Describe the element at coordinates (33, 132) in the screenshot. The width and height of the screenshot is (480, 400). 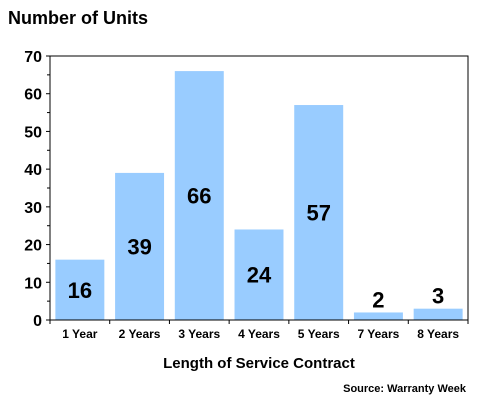
I see `y-tick-label: 50` at that location.